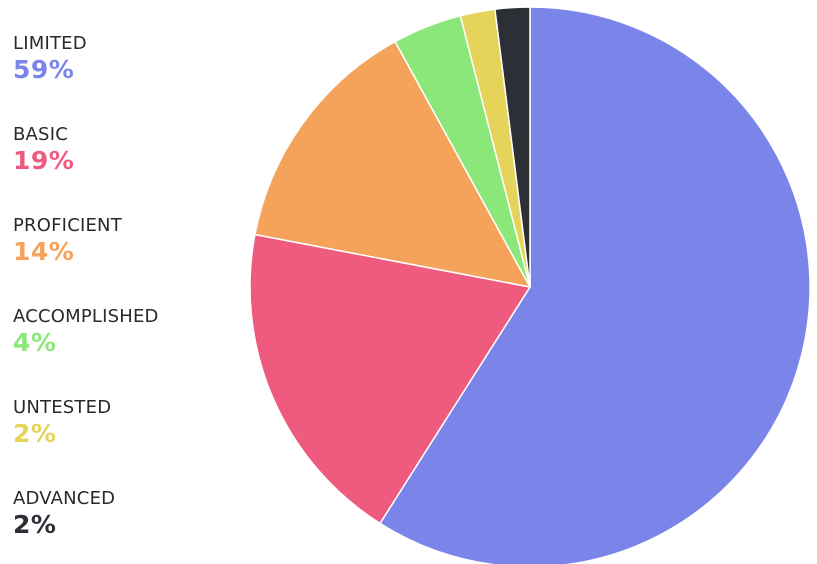  I want to click on legend-label-accomplished: ACCOMPLISHED, so click(86, 316).